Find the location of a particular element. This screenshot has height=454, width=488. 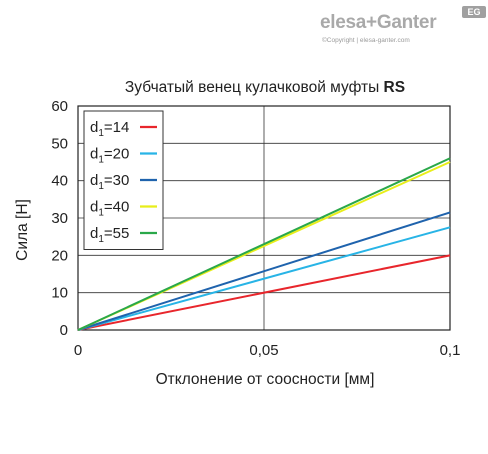

legend: d1=14 d1=20 d1=30 d1=40 d1=55 is located at coordinates (123, 180).